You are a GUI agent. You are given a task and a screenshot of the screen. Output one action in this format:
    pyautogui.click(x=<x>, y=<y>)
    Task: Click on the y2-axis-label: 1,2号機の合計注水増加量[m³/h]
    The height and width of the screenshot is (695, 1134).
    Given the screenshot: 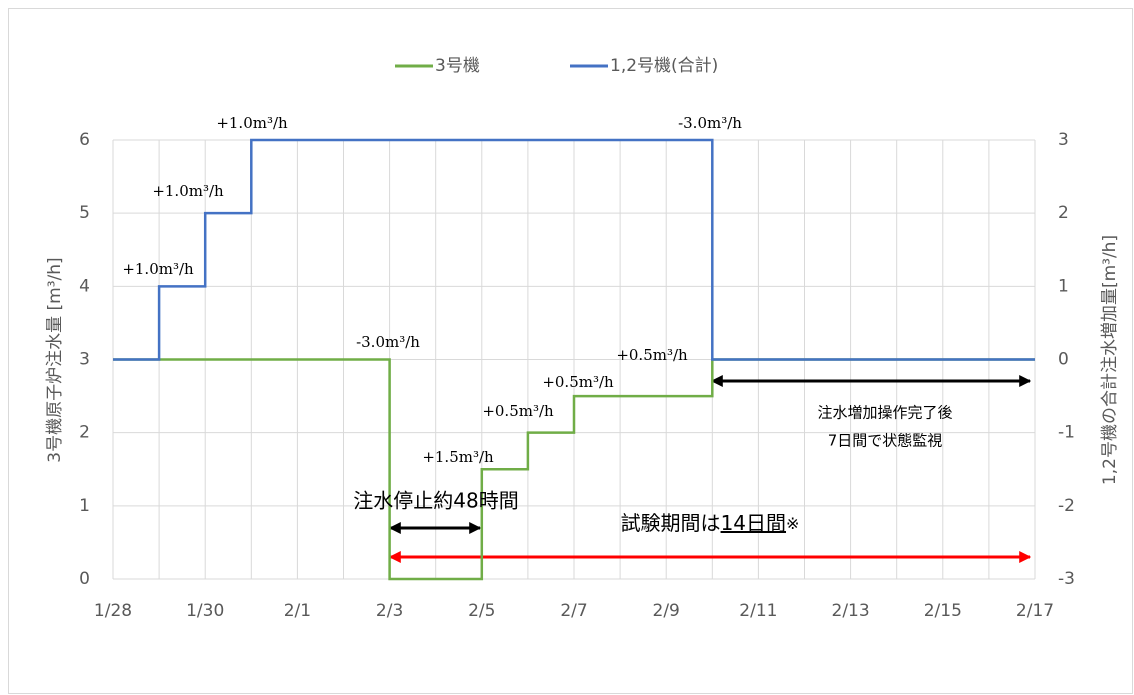 What is the action you would take?
    pyautogui.click(x=1110, y=360)
    